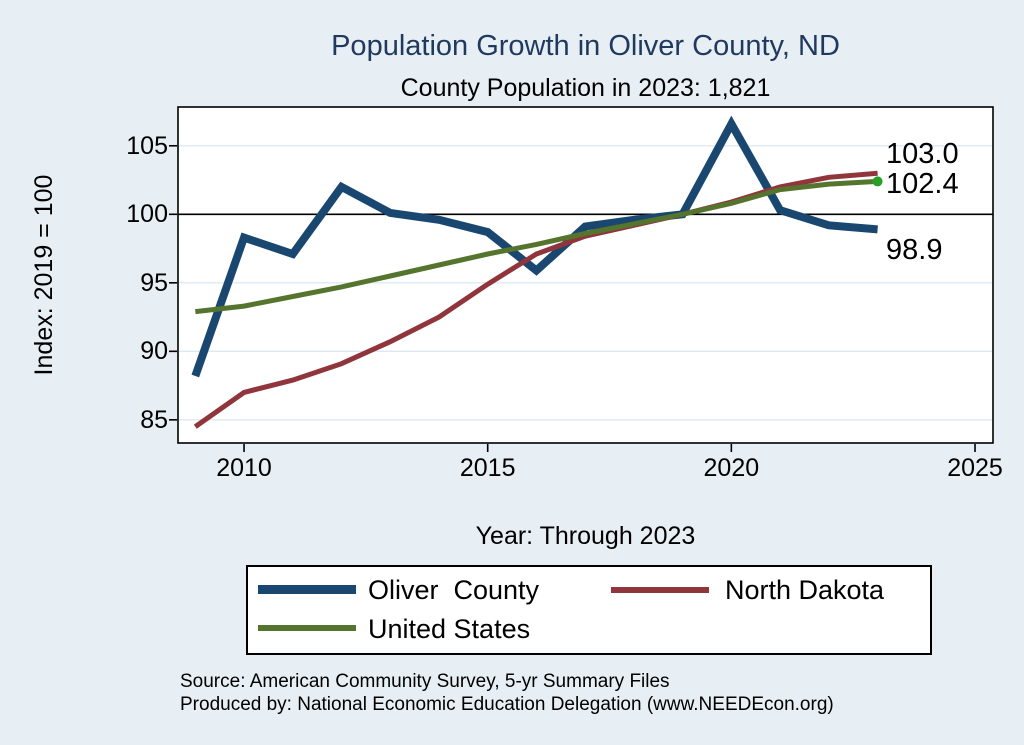 Image resolution: width=1024 pixels, height=745 pixels. What do you see at coordinates (244, 468) in the screenshot?
I see `x-tick-label-2010: 2010` at bounding box center [244, 468].